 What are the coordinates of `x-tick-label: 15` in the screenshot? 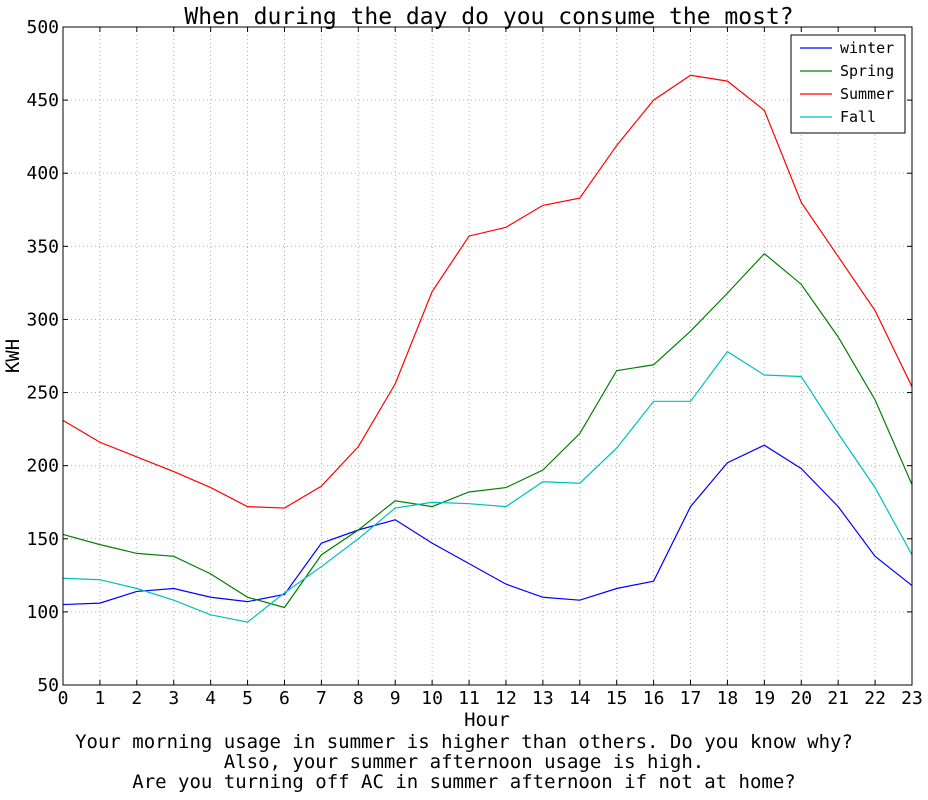 It's located at (617, 698).